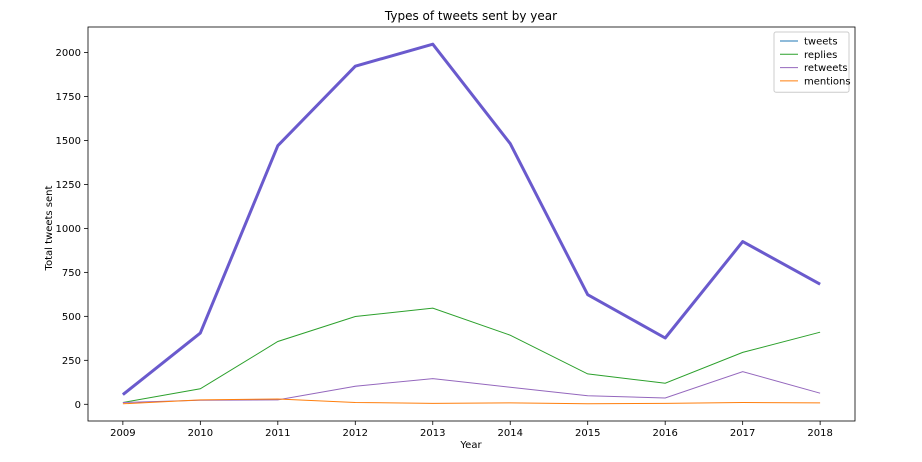 The width and height of the screenshot is (922, 462). I want to click on y-tick-label: 750, so click(71, 273).